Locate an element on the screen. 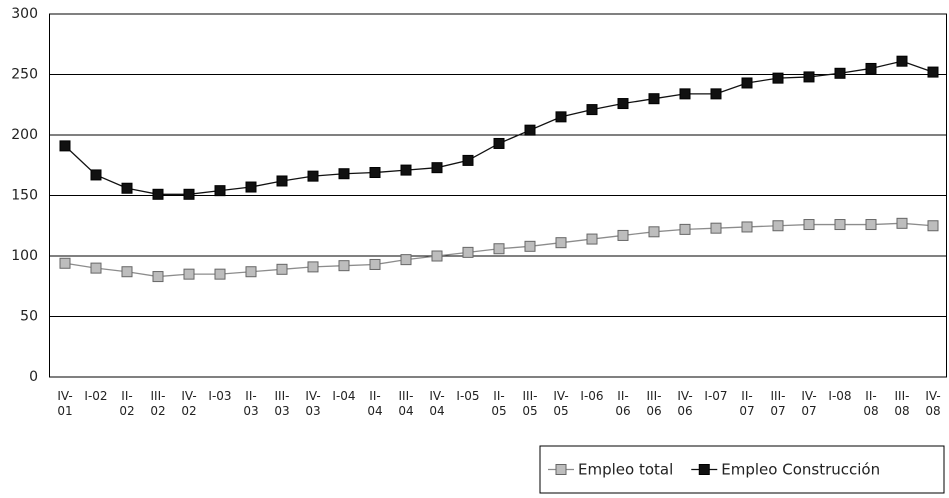 The image size is (949, 498). x-tick-label: IV-03 is located at coordinates (313, 403).